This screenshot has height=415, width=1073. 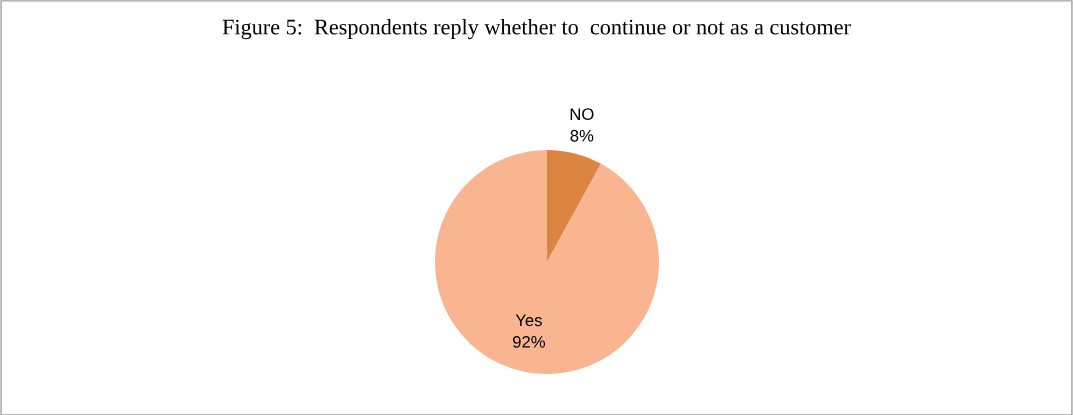 What do you see at coordinates (528, 320) in the screenshot?
I see `slice-label: Yes` at bounding box center [528, 320].